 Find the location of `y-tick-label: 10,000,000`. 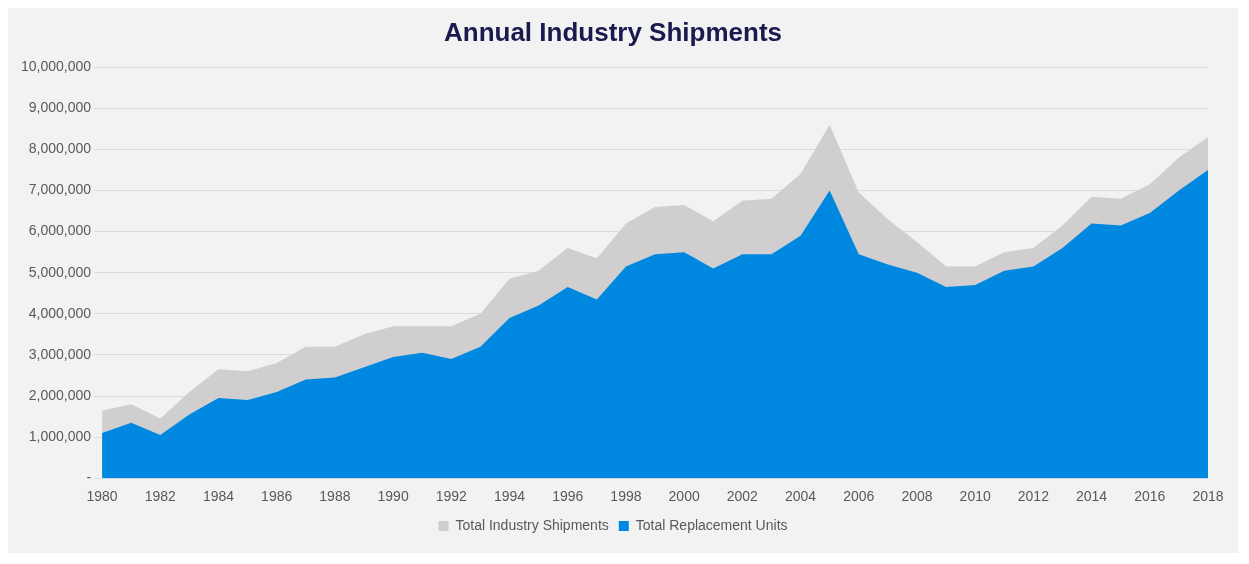

y-tick-label: 10,000,000 is located at coordinates (56, 66).